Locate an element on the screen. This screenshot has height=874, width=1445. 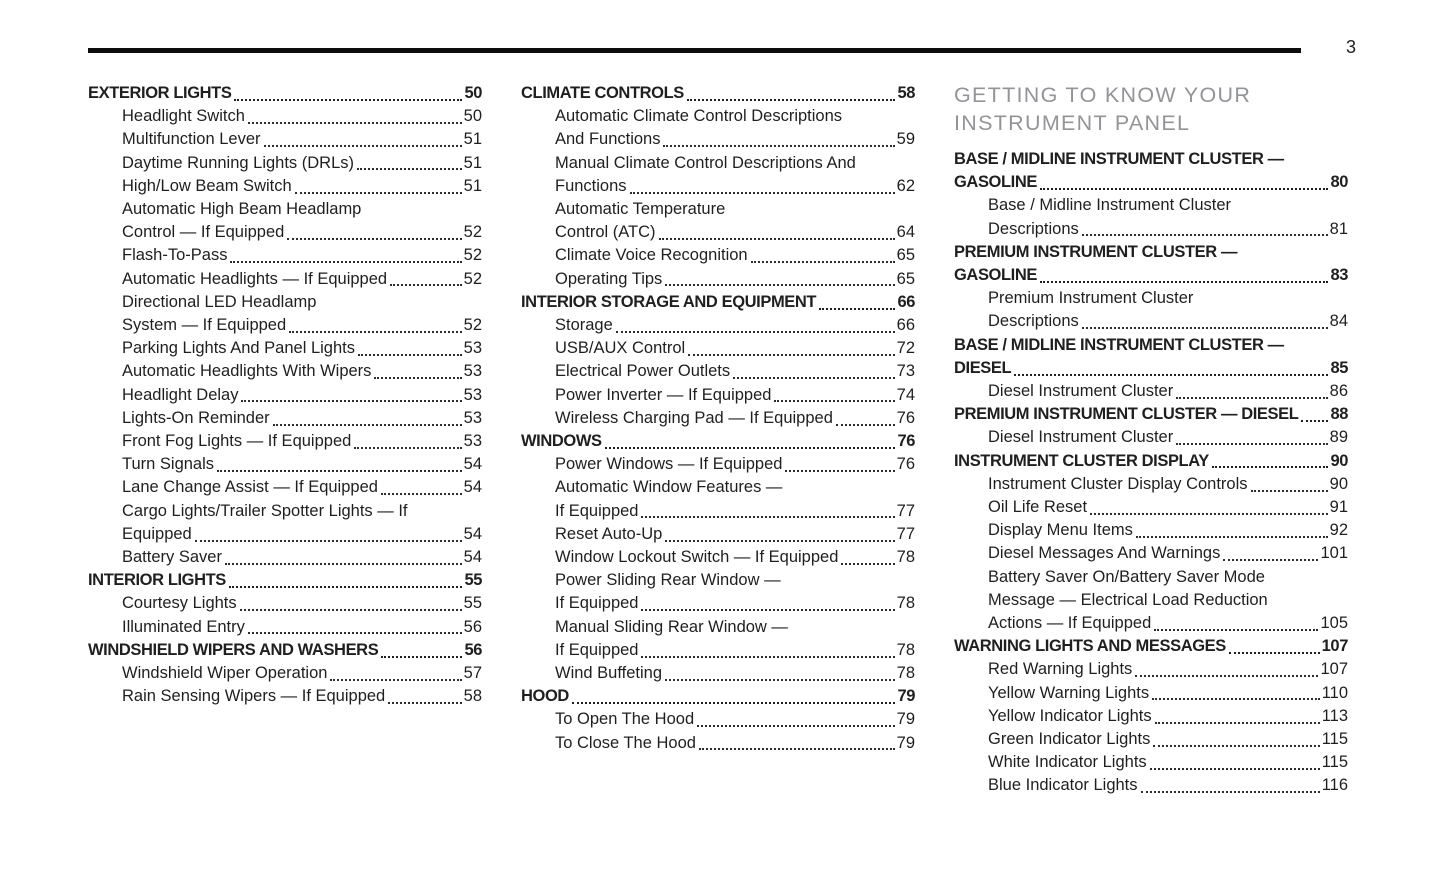
toc-entry: Automatic Window Features — If Equipped 77 is located at coordinates (718, 499).